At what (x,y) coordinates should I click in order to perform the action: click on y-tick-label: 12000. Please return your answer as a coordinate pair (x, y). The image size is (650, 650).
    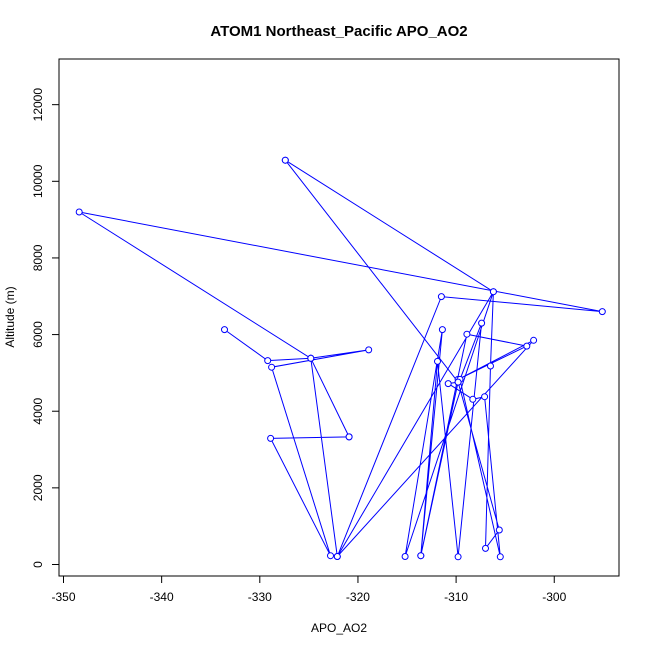
    Looking at the image, I should click on (38, 105).